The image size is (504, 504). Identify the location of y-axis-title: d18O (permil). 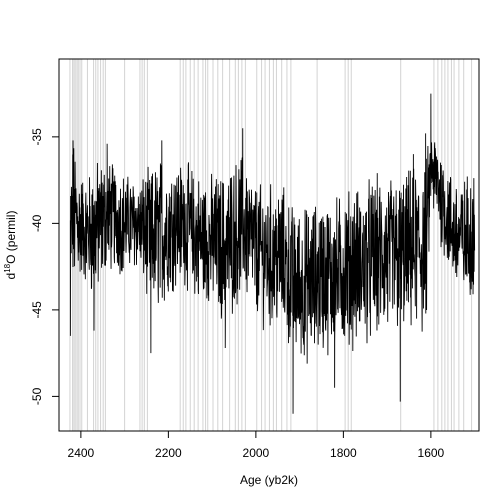
(10, 245).